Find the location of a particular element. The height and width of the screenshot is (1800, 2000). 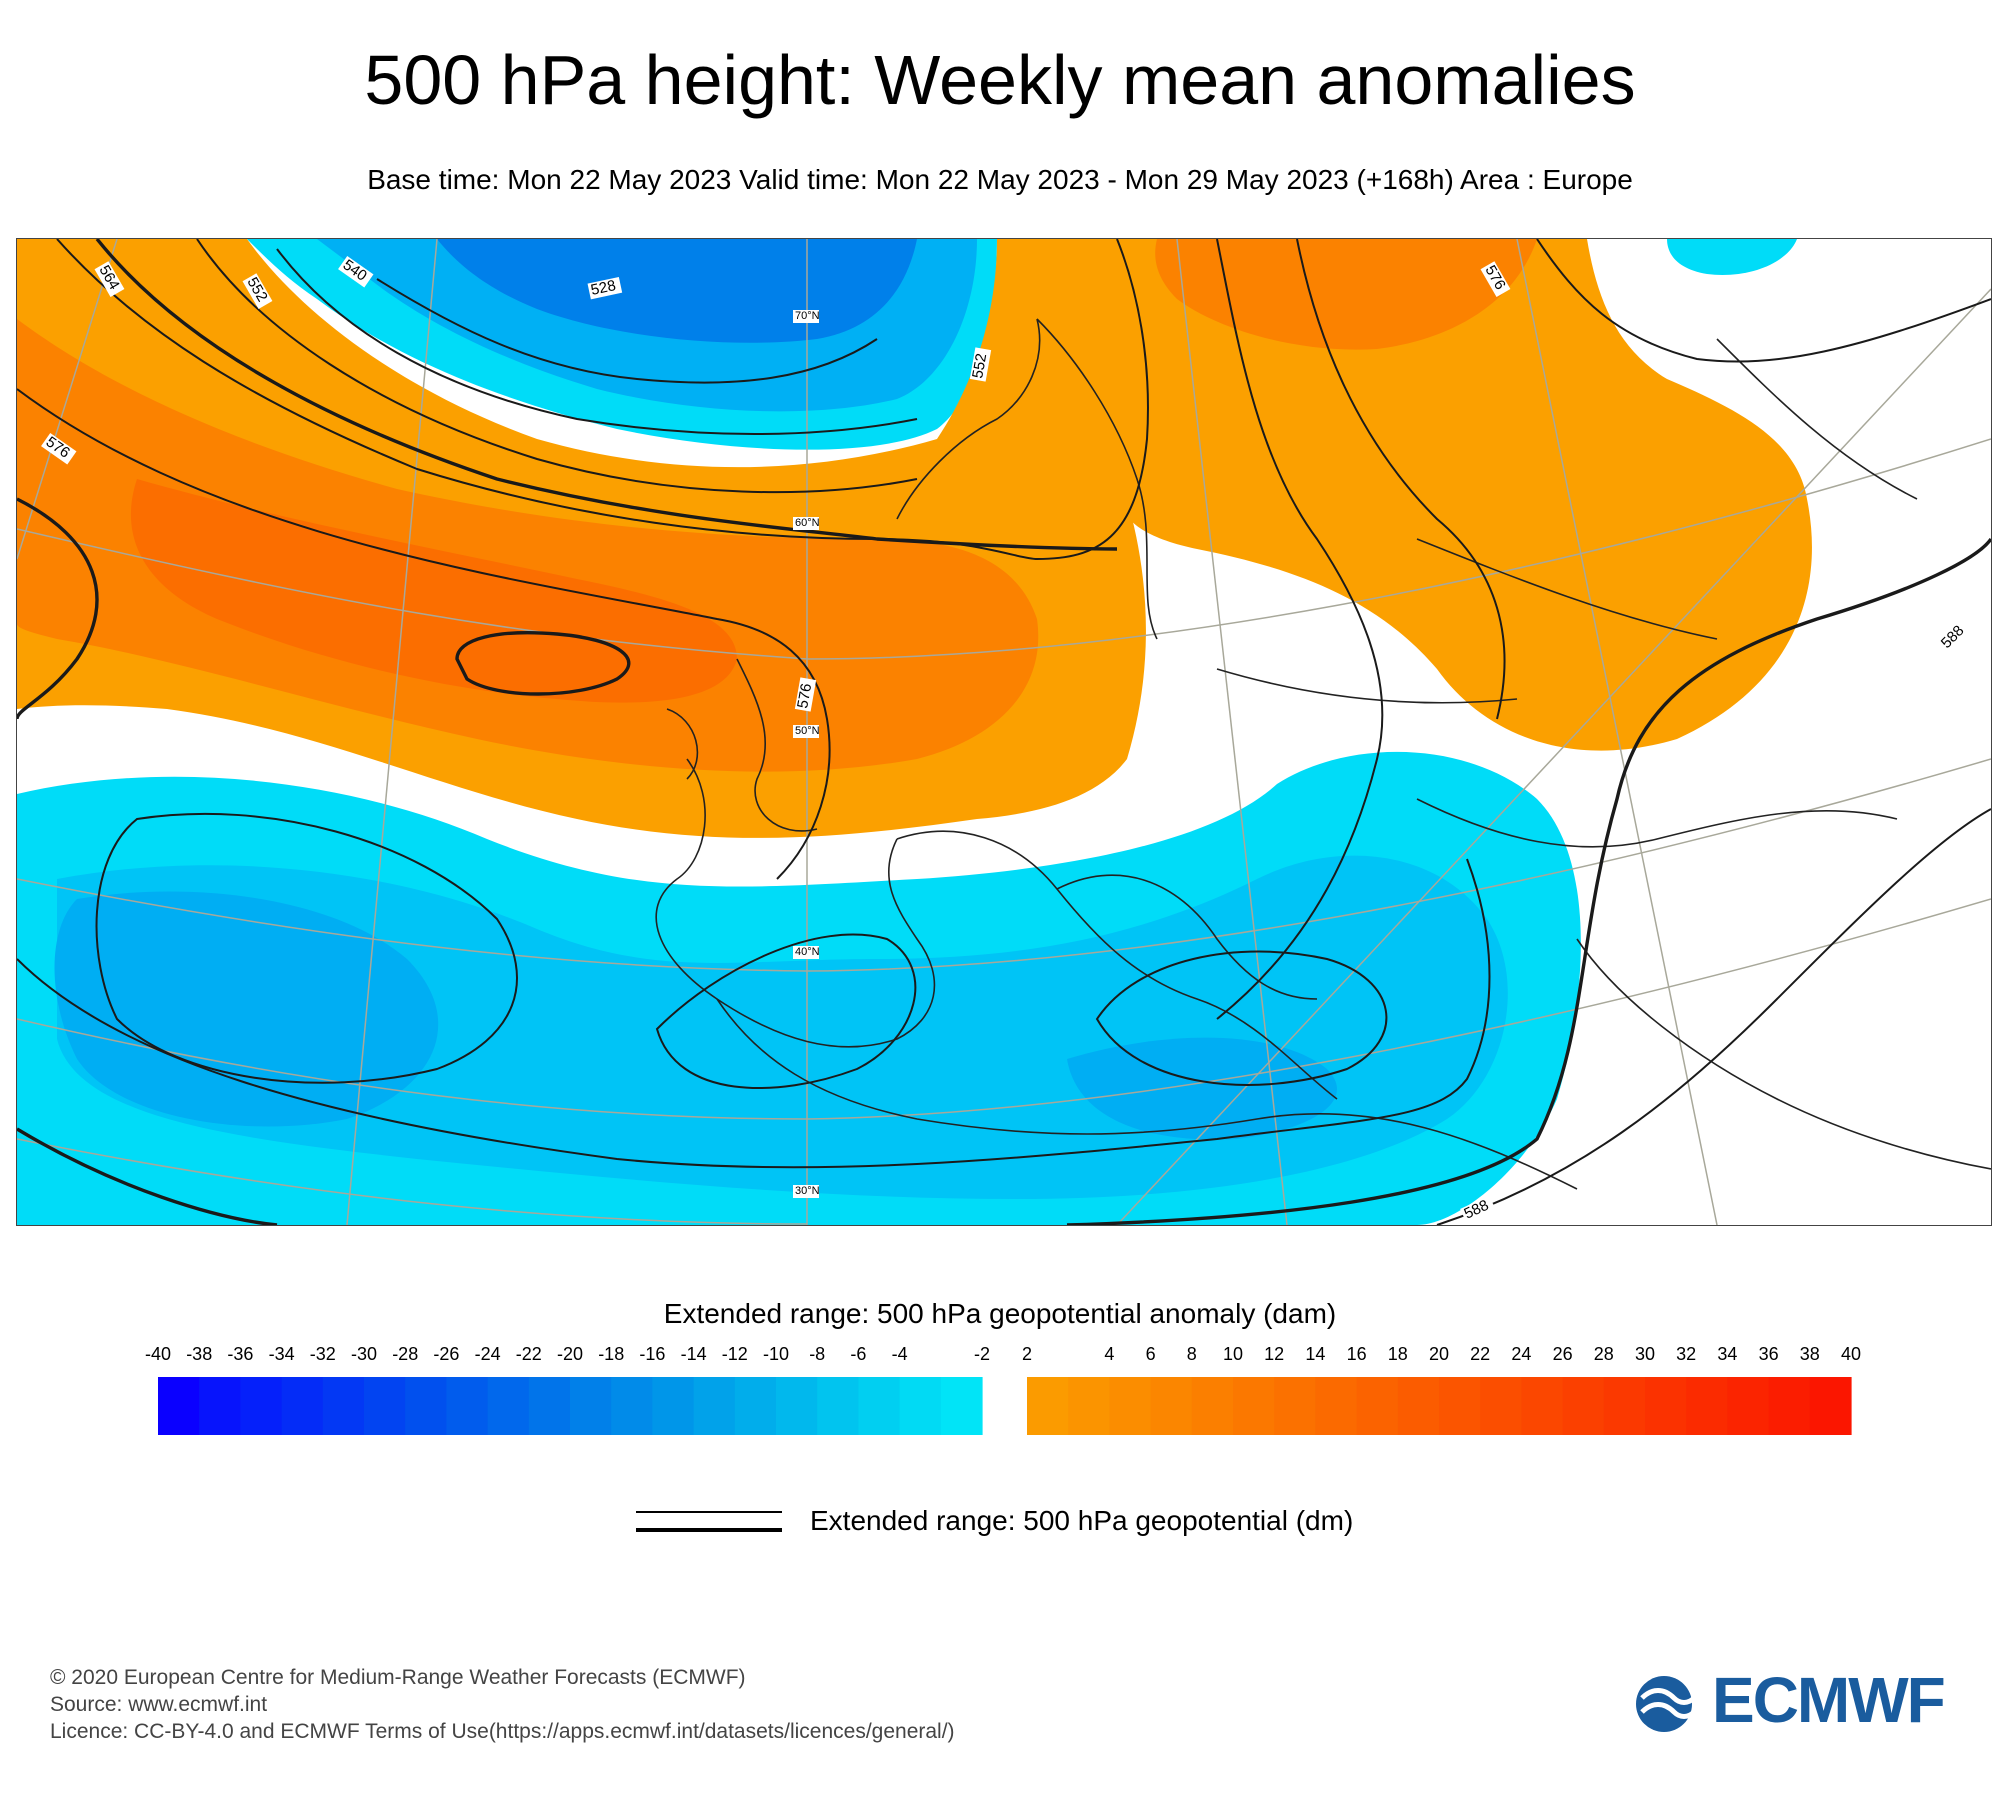

positive-tick-label: 34 is located at coordinates (1727, 1354).